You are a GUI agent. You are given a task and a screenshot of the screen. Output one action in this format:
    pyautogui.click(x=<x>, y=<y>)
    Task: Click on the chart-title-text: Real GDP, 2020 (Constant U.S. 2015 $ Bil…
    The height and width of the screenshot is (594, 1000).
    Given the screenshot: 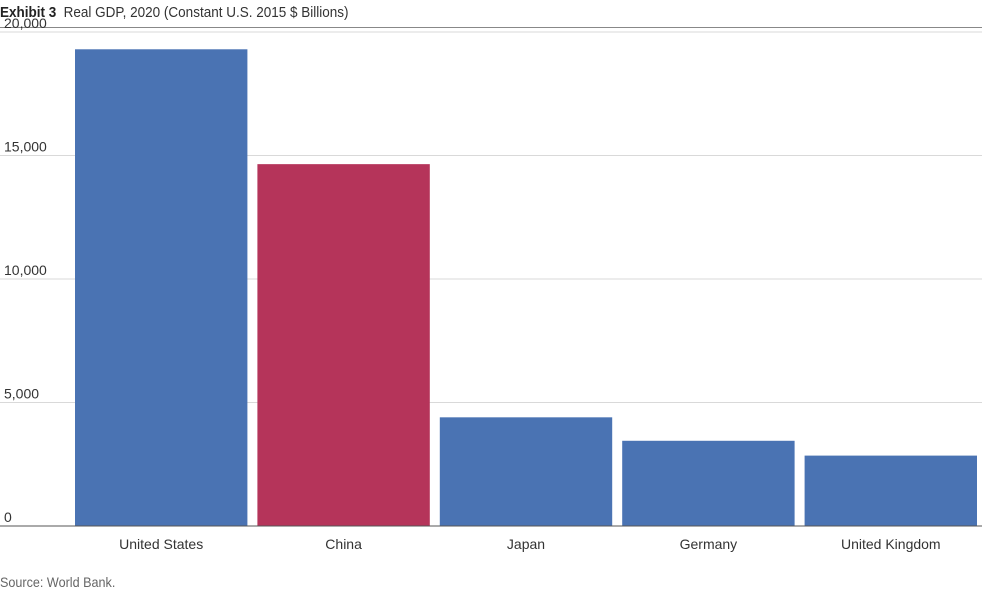 What is the action you would take?
    pyautogui.click(x=206, y=12)
    